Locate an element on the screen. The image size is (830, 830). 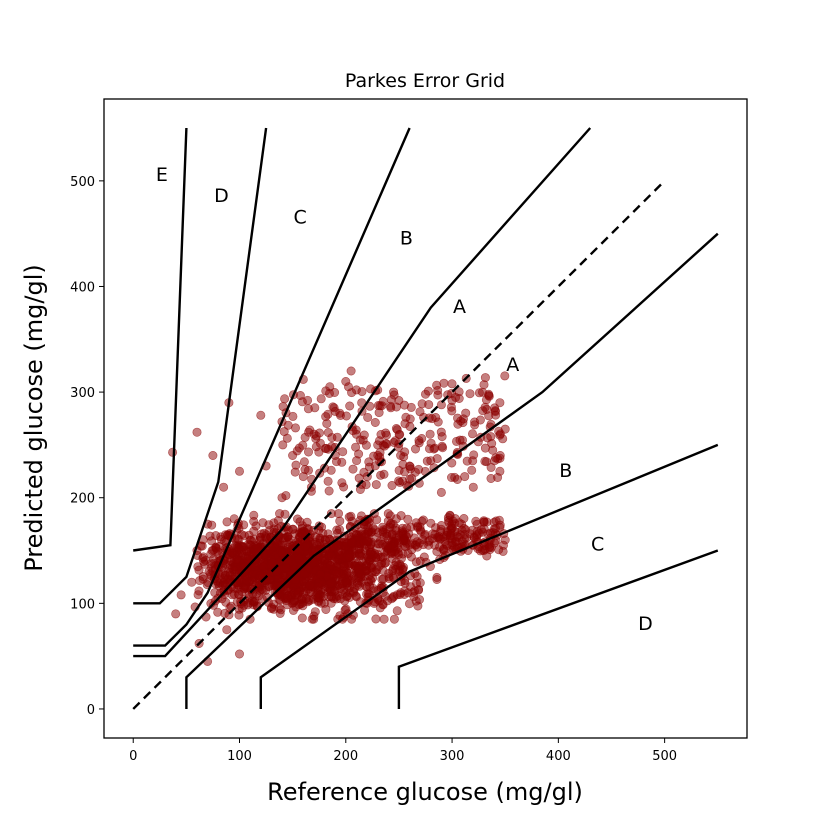
y-tick-label: 300 is located at coordinates (82, 393).